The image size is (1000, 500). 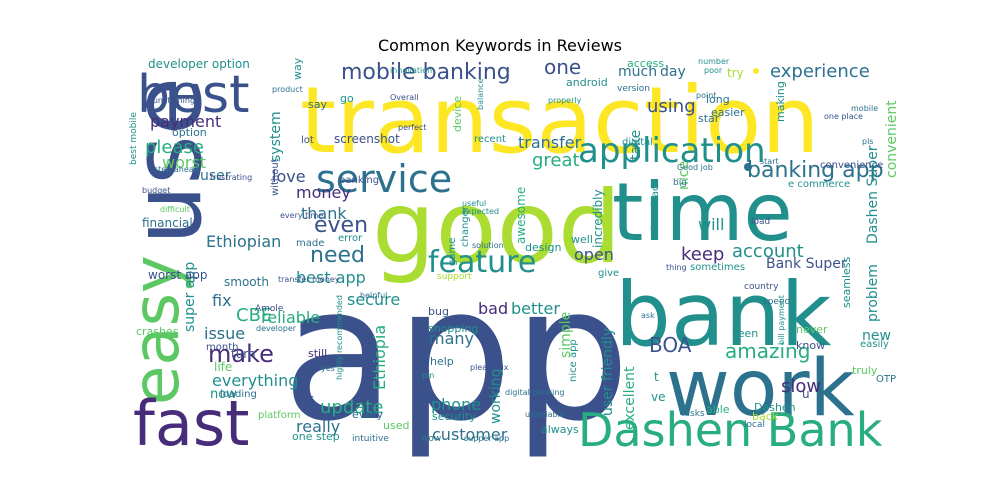 I want to click on word-start: start, so click(x=769, y=161).